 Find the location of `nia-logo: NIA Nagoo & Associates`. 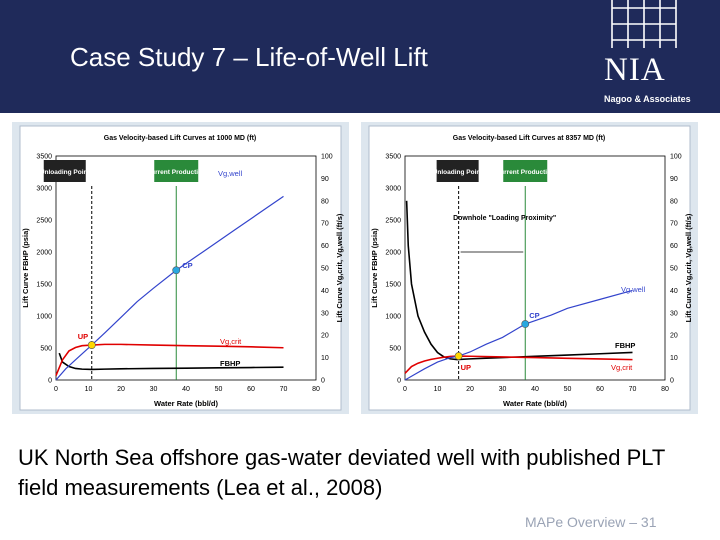

nia-logo: NIA Nagoo & Associates is located at coordinates (660, 56).